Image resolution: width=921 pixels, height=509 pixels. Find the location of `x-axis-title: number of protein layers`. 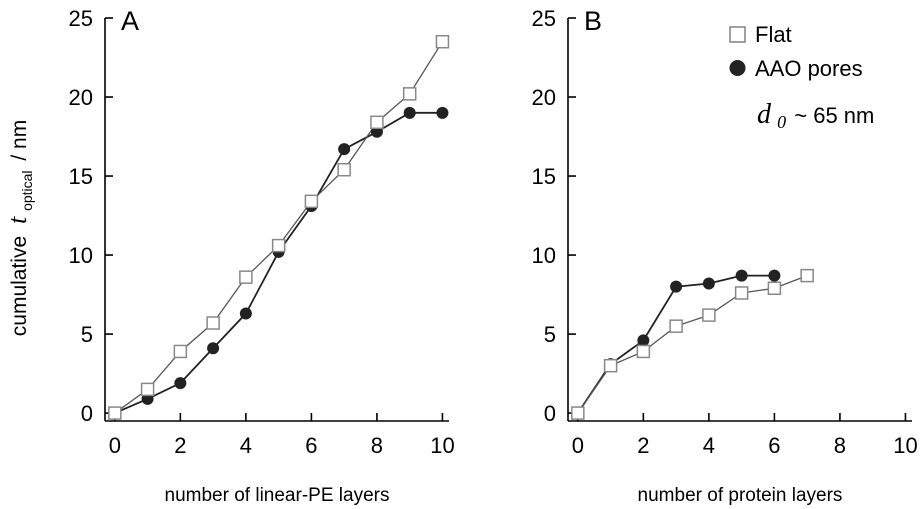

x-axis-title: number of protein layers is located at coordinates (740, 495).